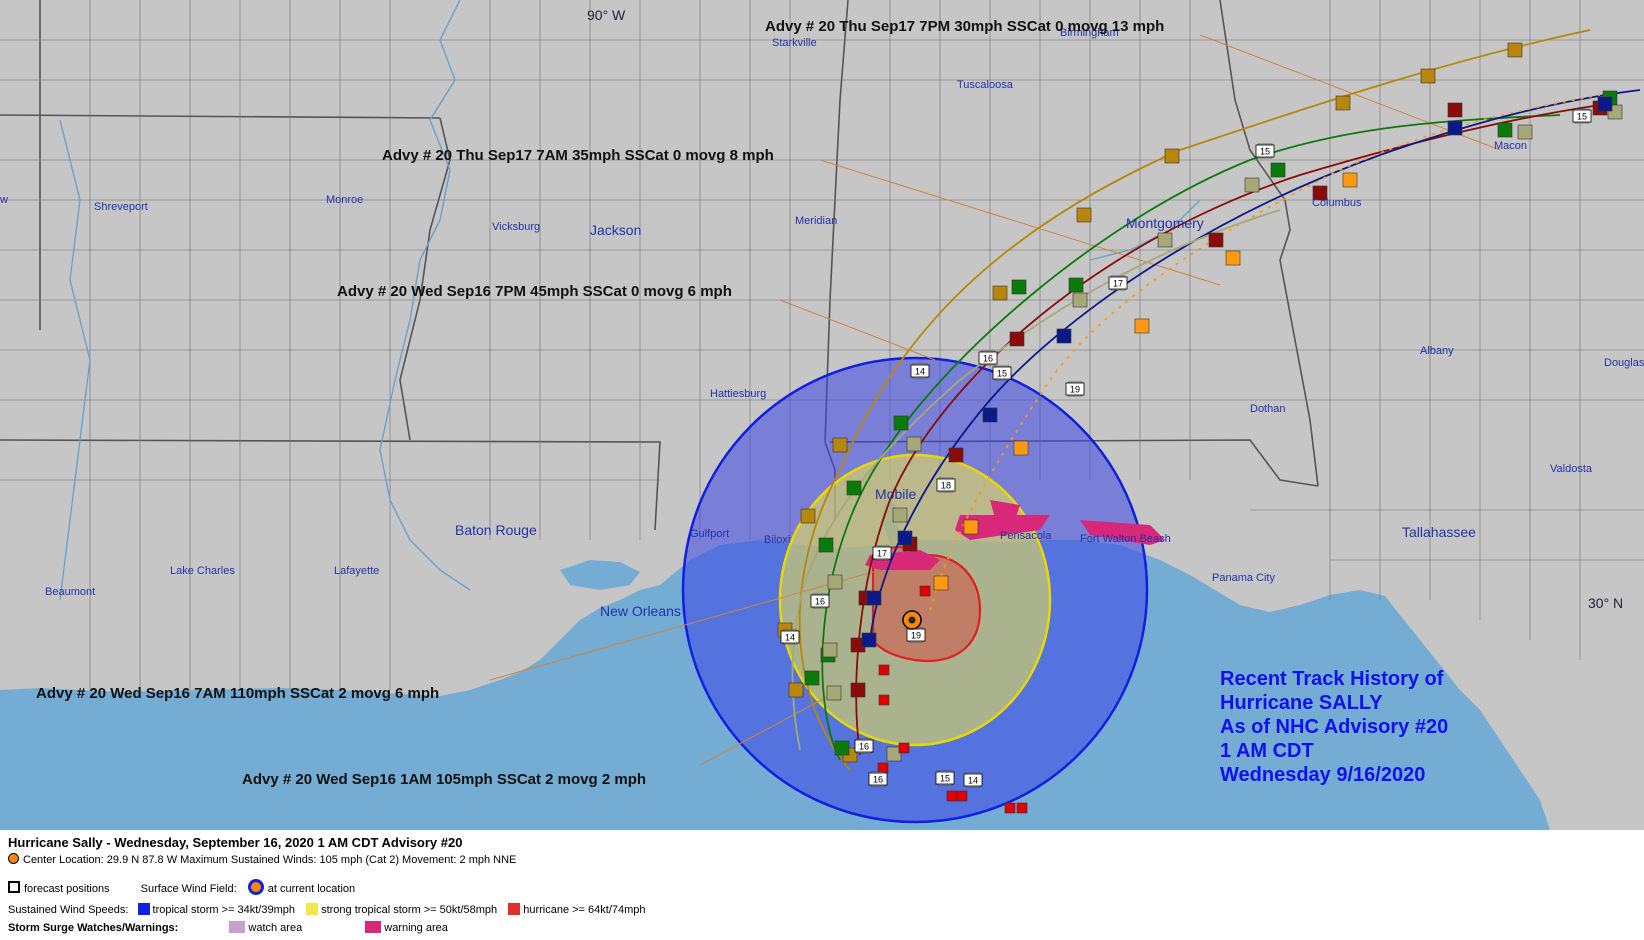 The image size is (1644, 940). What do you see at coordinates (584, 910) in the screenshot?
I see `hurricane-label: hurricane >= 64kt/74mph` at bounding box center [584, 910].